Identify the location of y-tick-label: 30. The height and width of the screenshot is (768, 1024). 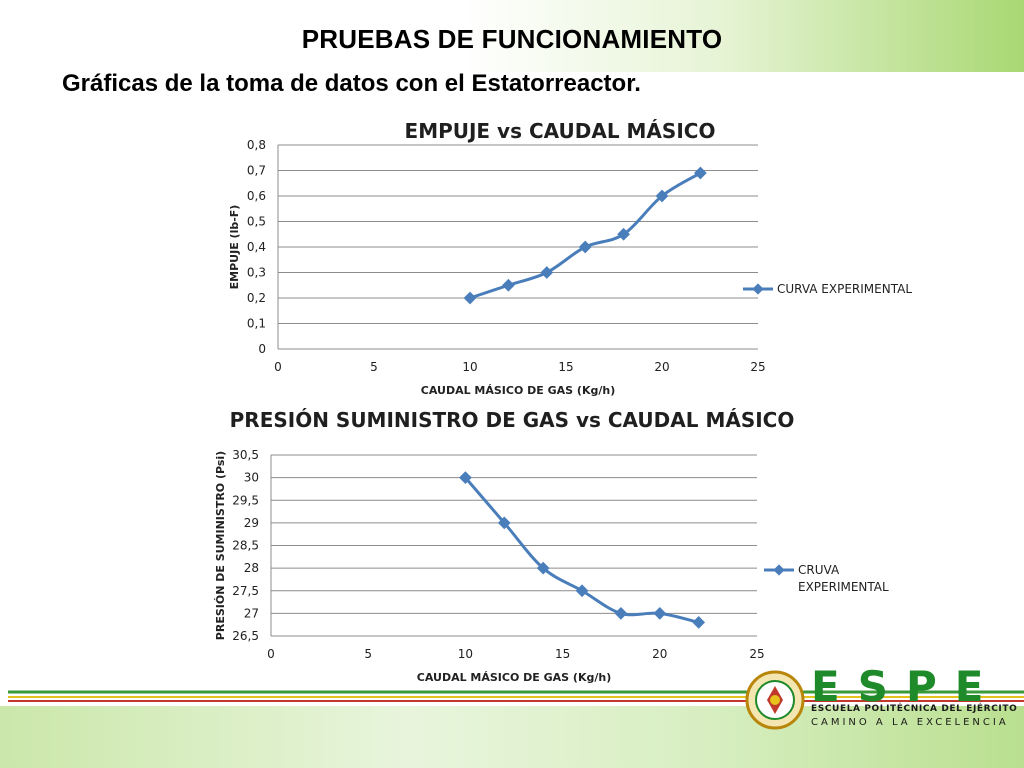
(251, 478).